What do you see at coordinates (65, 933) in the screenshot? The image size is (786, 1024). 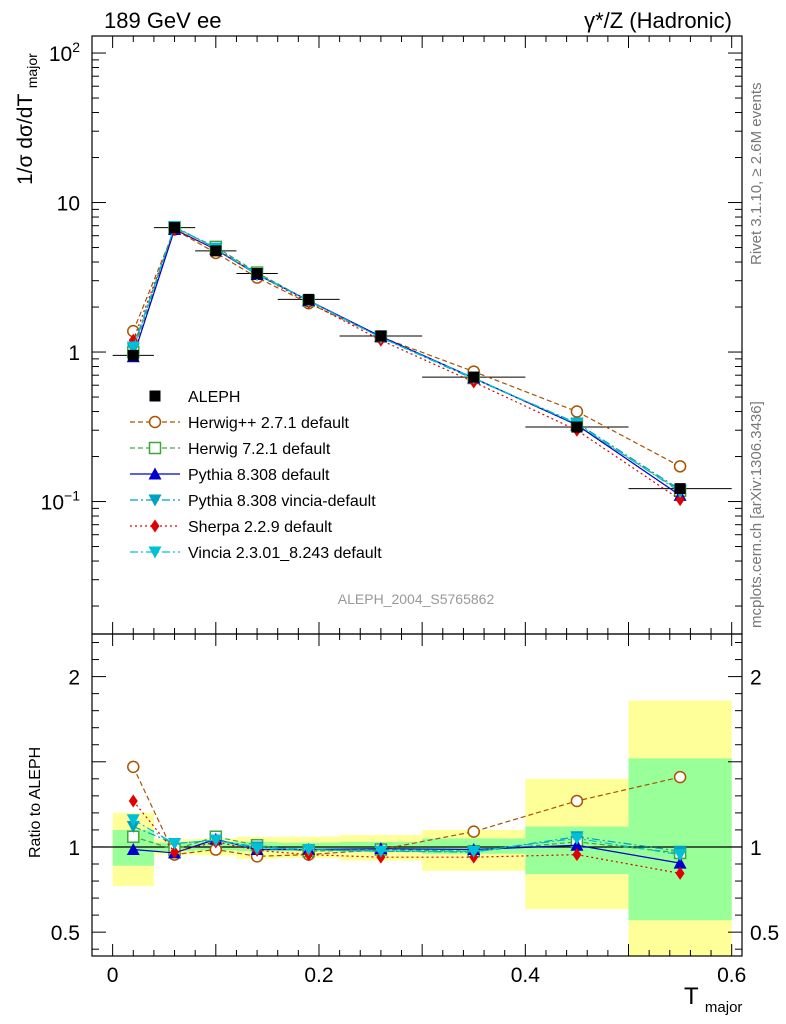 I see `ratio-y-tick-label-left: 0.5` at bounding box center [65, 933].